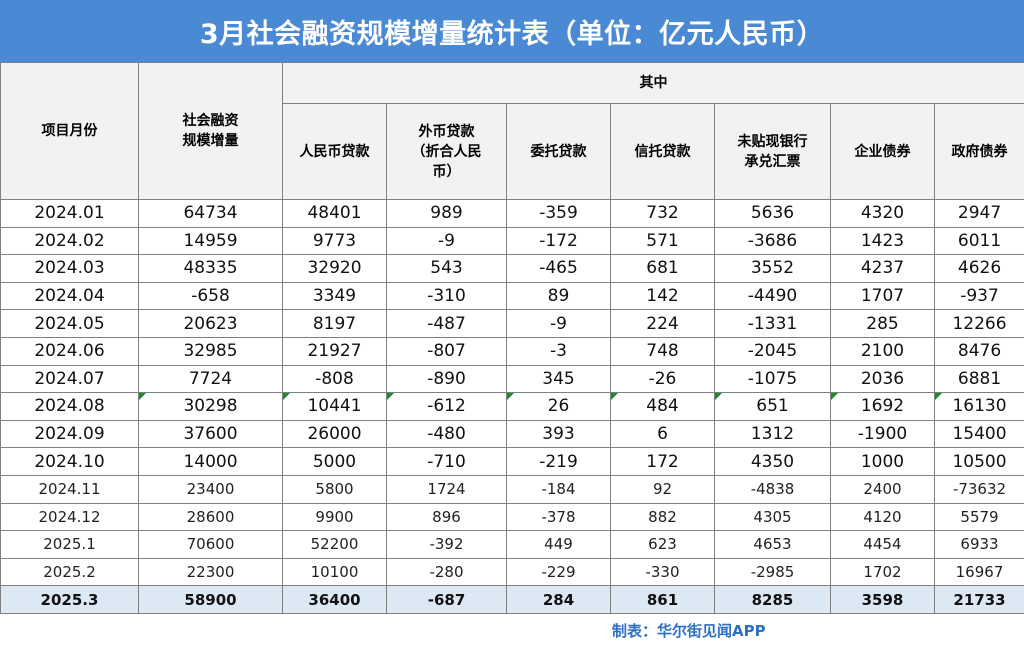 The width and height of the screenshot is (1024, 648). What do you see at coordinates (210, 323) in the screenshot?
I see `cell-total: 20623` at bounding box center [210, 323].